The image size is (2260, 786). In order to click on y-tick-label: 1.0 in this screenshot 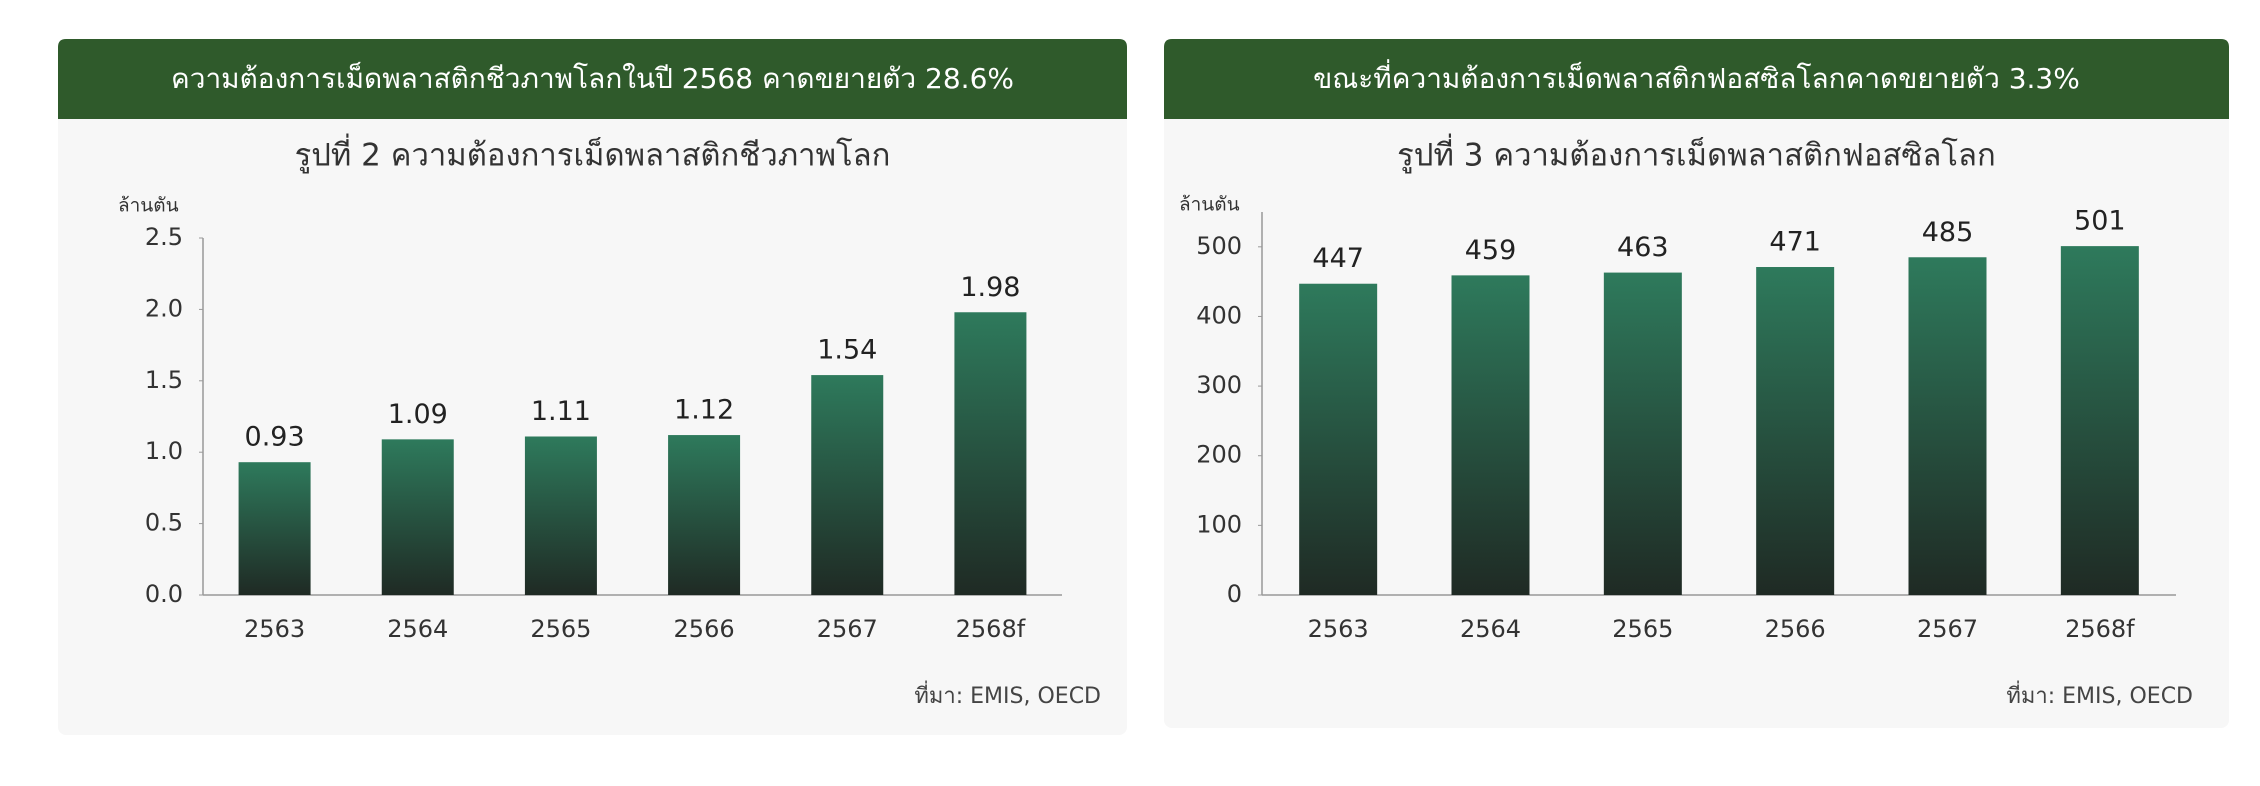, I will do `click(164, 451)`.